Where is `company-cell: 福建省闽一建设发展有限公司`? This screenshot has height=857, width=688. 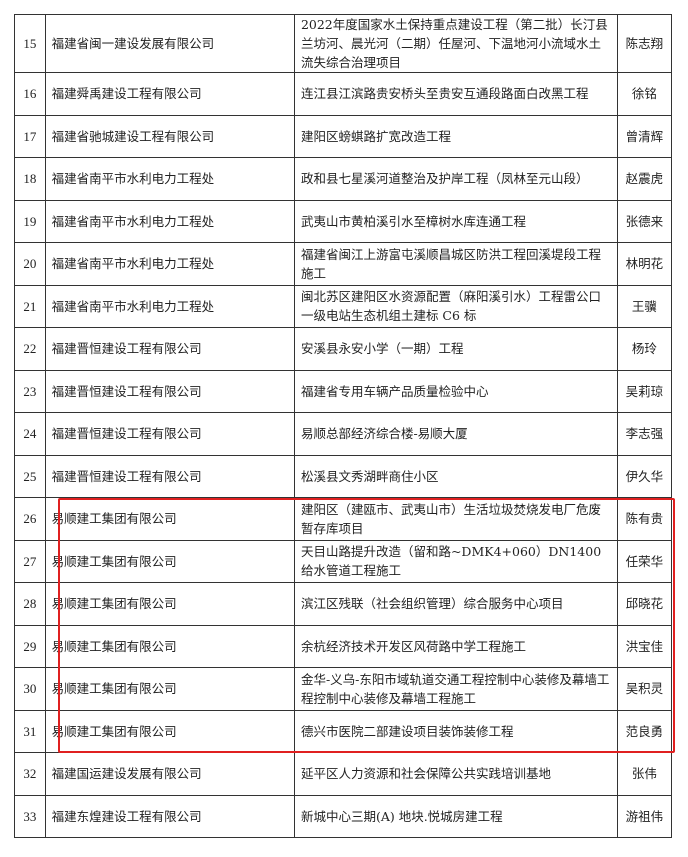
company-cell: 福建省闽一建设发展有限公司 is located at coordinates (169, 43).